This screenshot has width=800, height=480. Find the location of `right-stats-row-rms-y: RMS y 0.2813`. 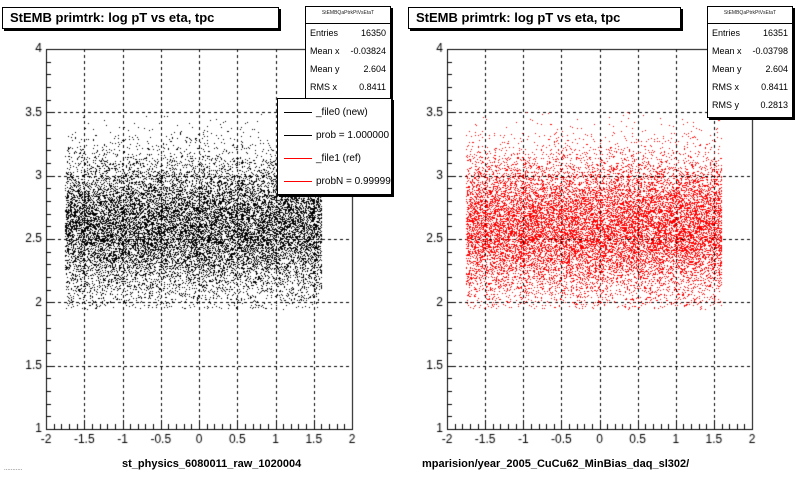

right-stats-row-rms-y: RMS y 0.2813 is located at coordinates (750, 105).